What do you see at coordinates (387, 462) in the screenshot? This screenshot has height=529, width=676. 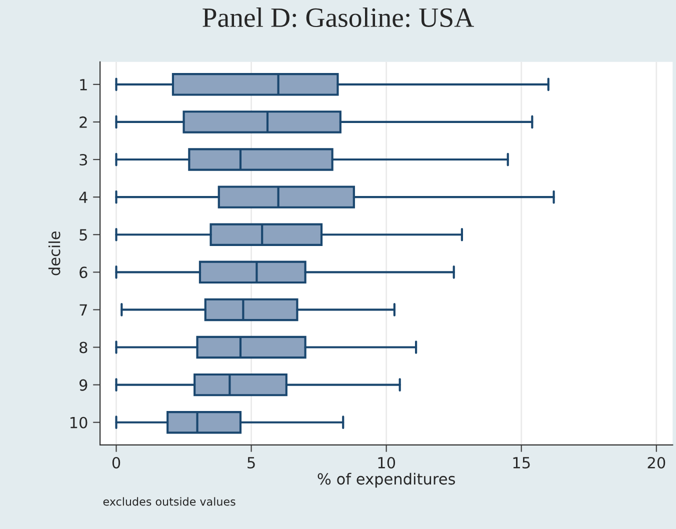 I see `x-tick-label: 10` at bounding box center [387, 462].